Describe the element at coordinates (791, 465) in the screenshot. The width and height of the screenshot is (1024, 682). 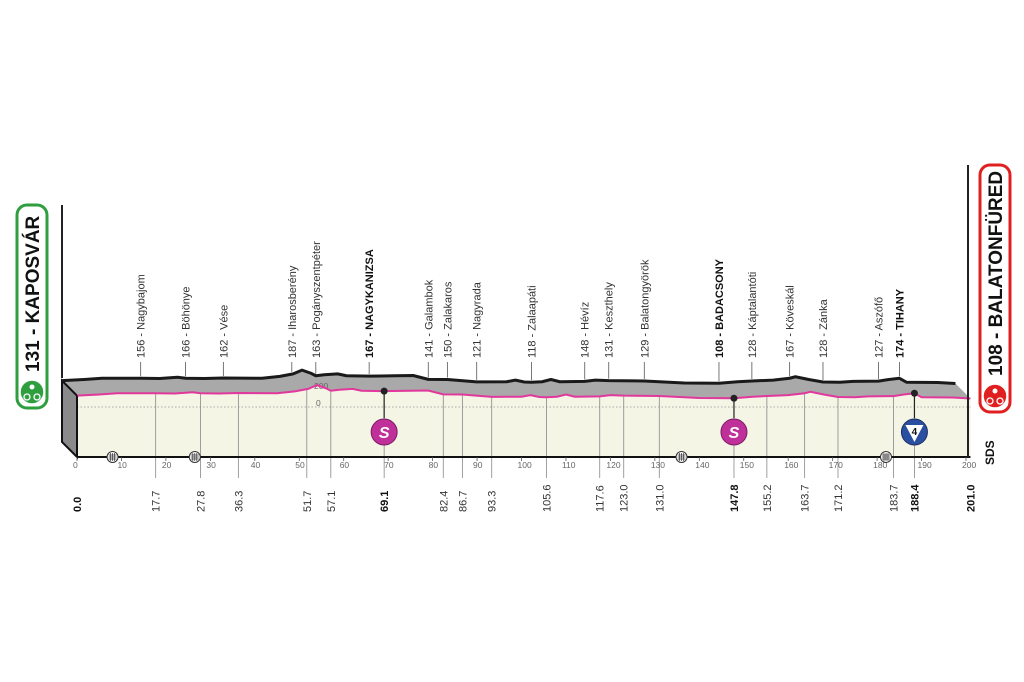
I see `x-tick-label: 160` at that location.